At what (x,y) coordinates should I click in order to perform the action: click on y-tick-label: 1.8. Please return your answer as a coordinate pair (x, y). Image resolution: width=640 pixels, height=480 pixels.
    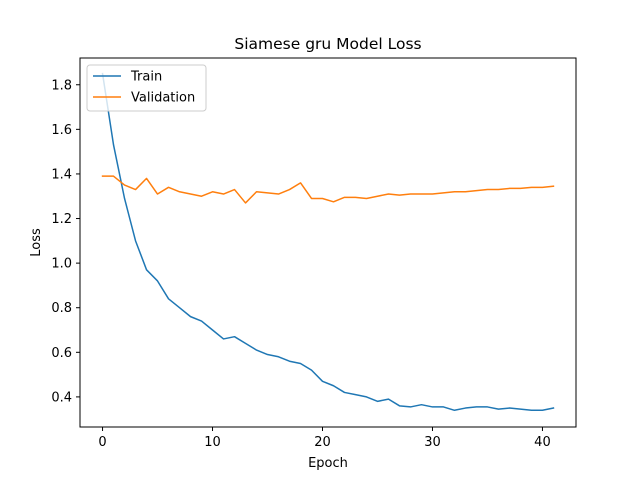
    Looking at the image, I should click on (61, 85).